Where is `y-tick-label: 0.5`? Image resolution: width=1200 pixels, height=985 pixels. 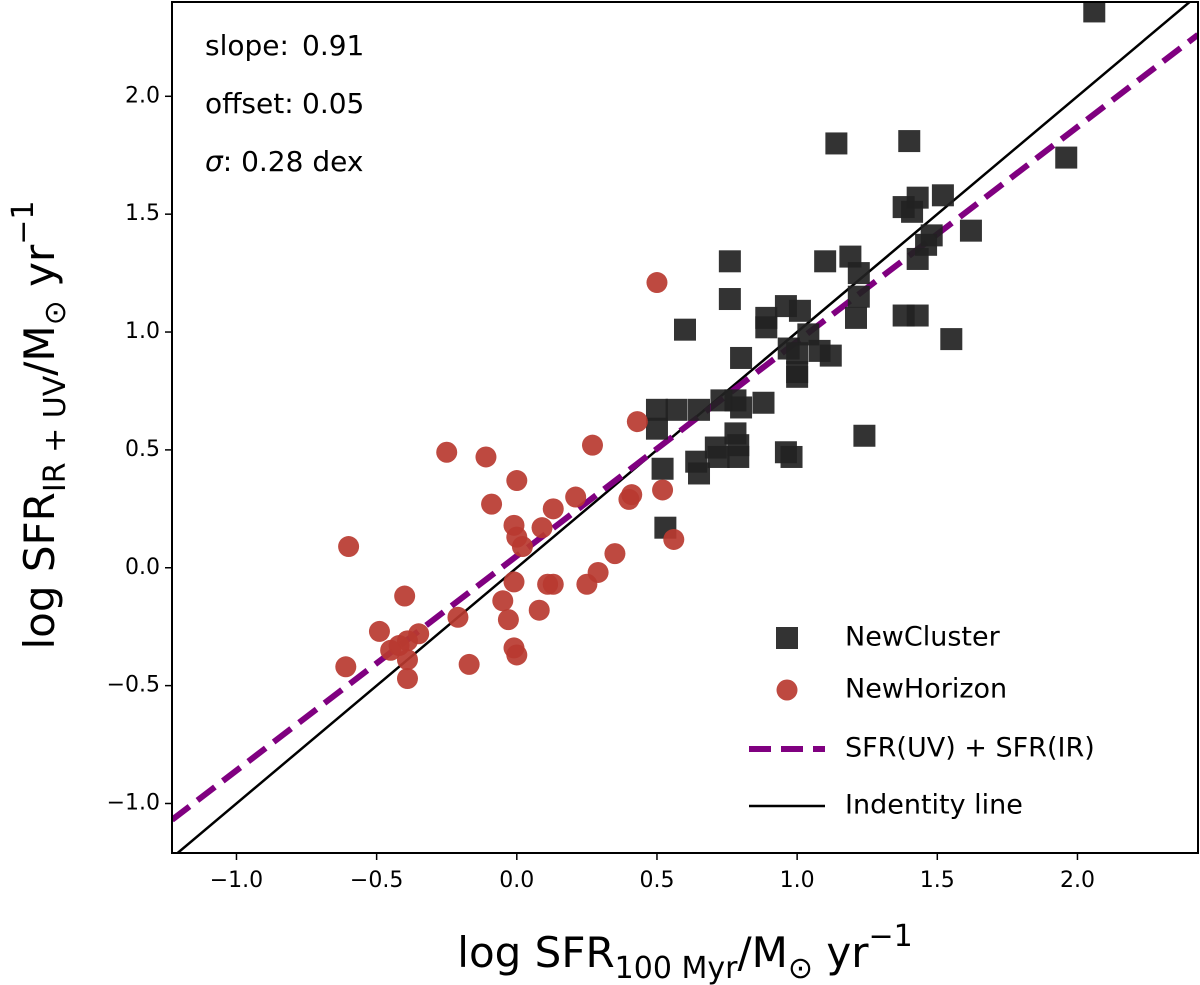
y-tick-label: 0.5 is located at coordinates (142, 449).